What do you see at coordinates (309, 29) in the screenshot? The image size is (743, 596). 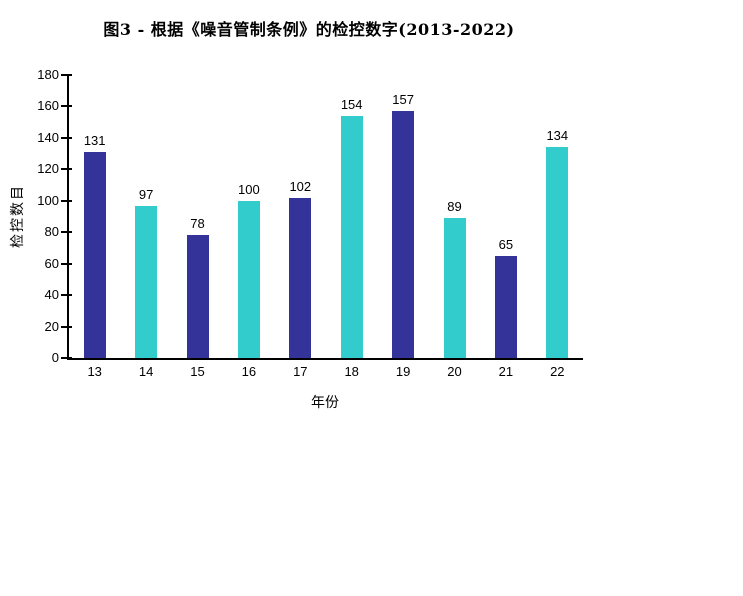 I see `chart-title: 图3 - 根据《噪音管制条例》的检控数字(2013-2022)` at bounding box center [309, 29].